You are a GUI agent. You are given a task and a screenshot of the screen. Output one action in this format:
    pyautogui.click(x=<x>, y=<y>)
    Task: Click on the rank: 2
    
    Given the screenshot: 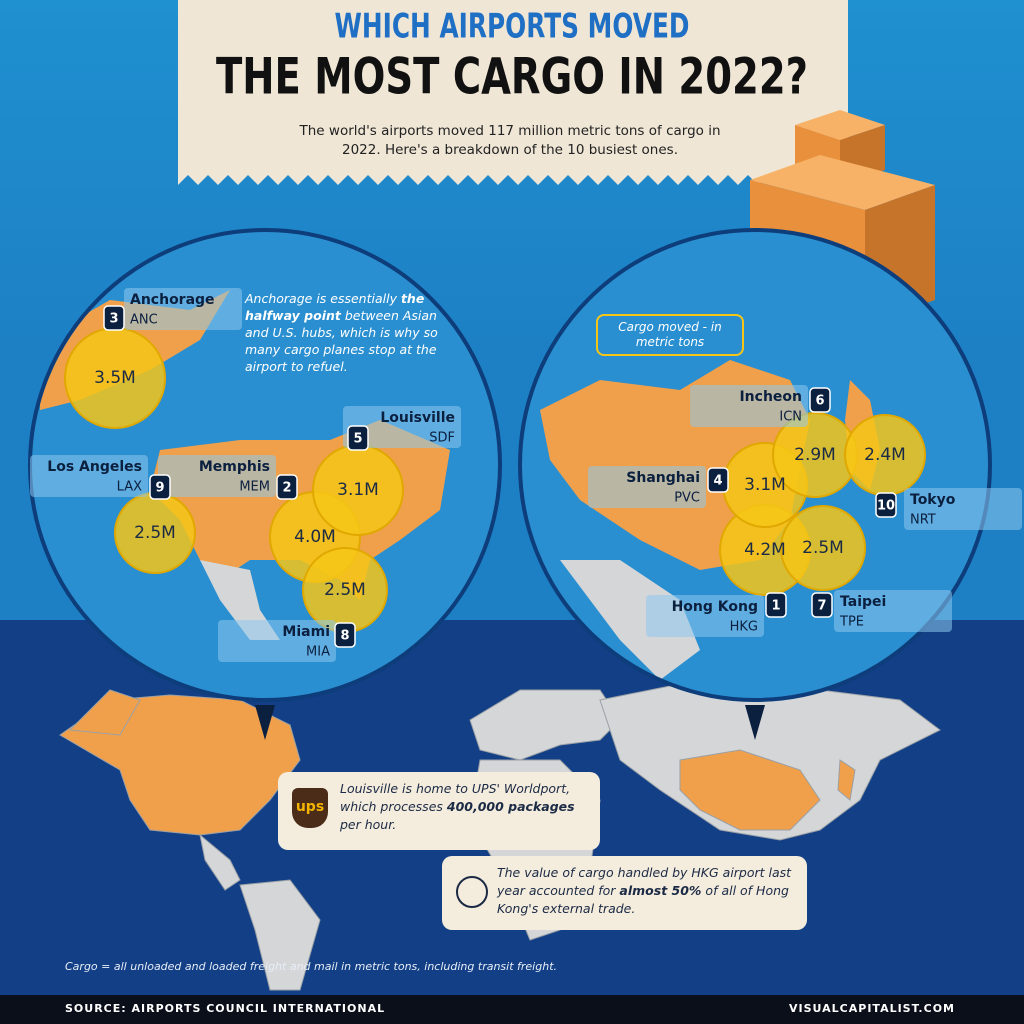 What is the action you would take?
    pyautogui.click(x=286, y=488)
    